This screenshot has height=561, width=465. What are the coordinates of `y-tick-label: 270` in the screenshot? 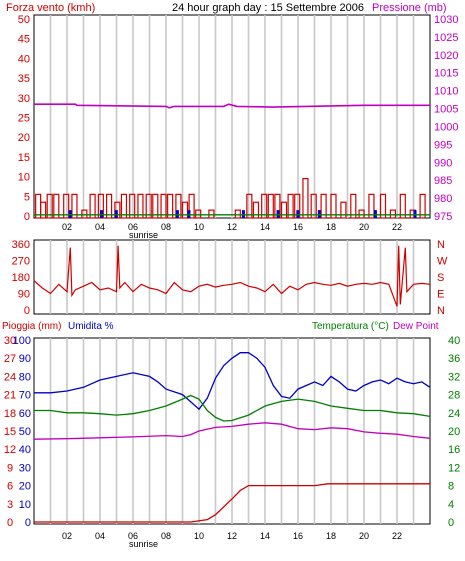 It's located at (21, 262).